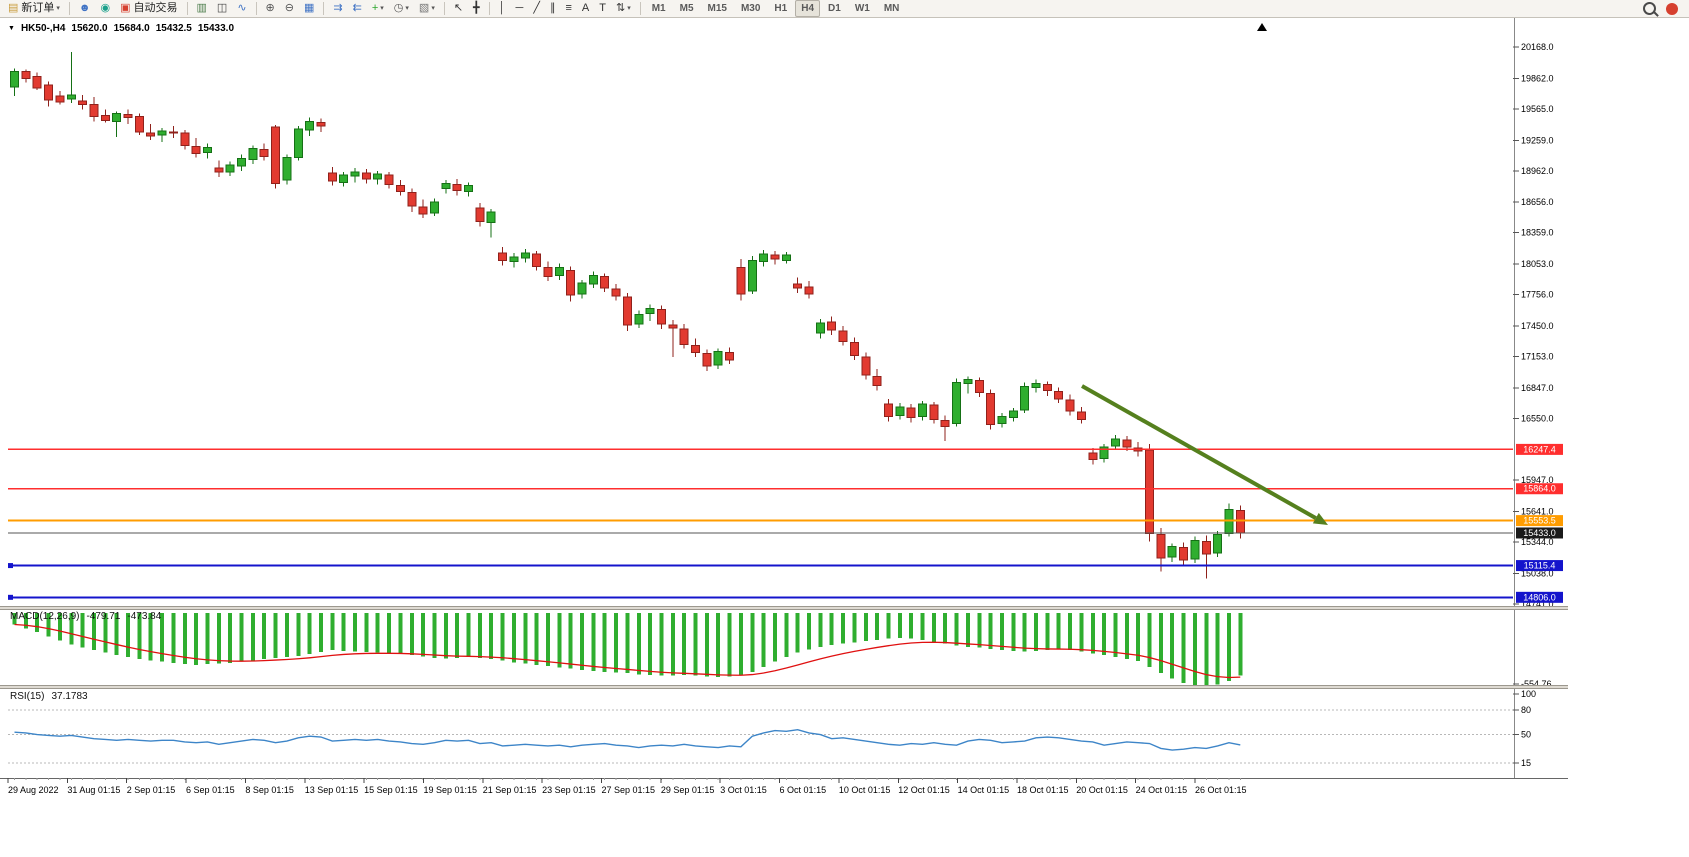 The image size is (1689, 857). Describe the element at coordinates (1528, 694) in the screenshot. I see `svg-text: 100` at that location.